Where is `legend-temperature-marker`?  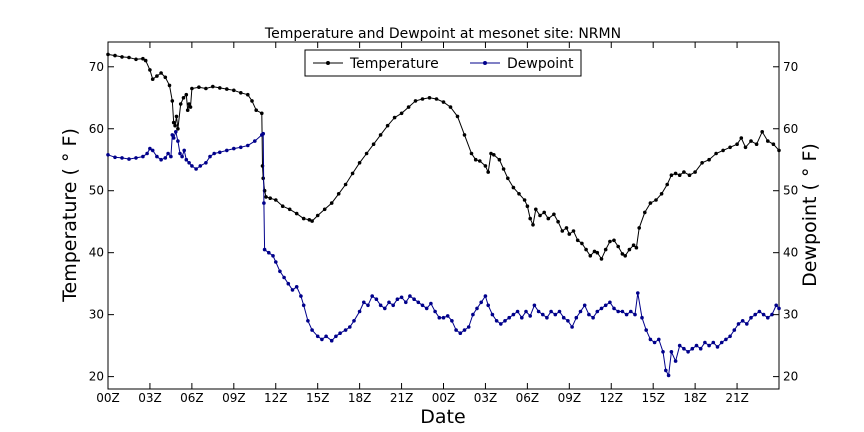 legend-temperature-marker is located at coordinates (328, 63).